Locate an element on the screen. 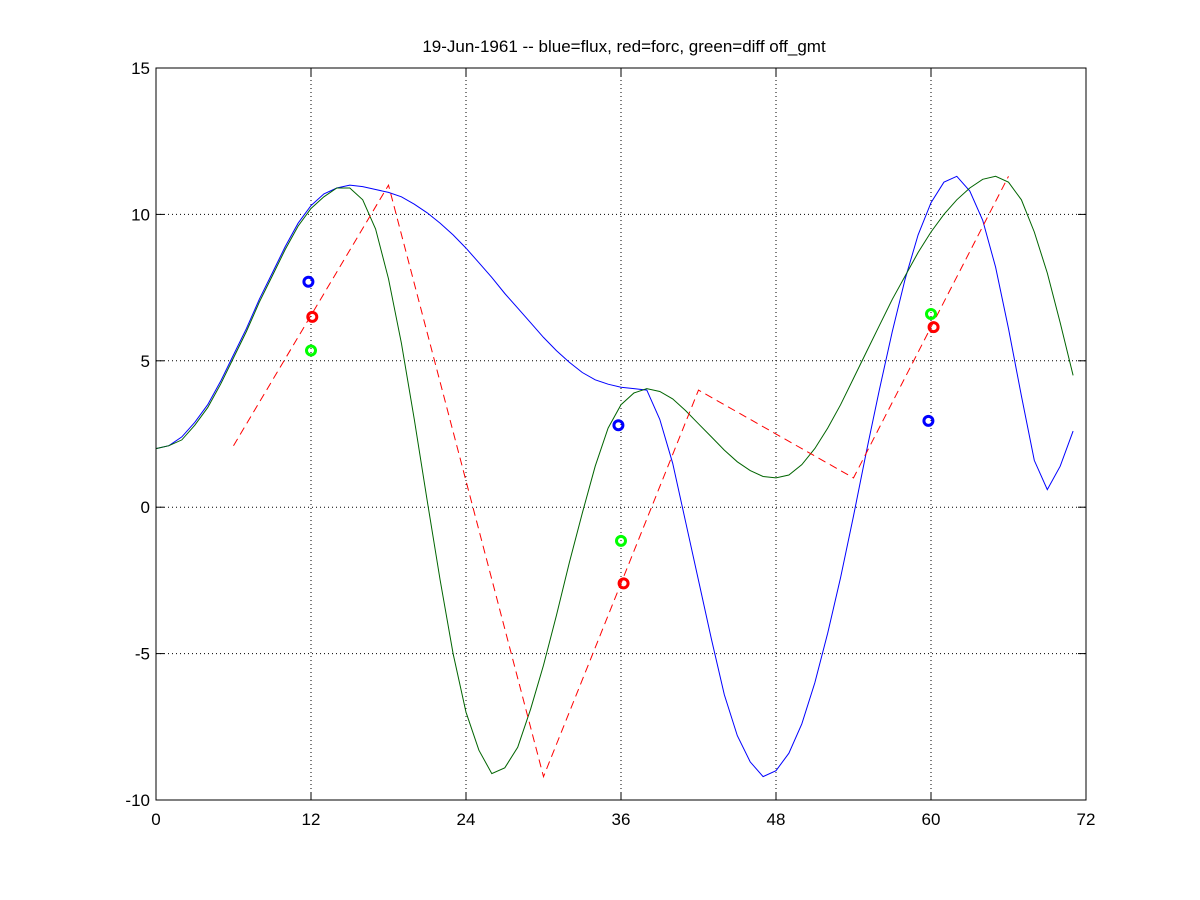 The width and height of the screenshot is (1200, 900). y-tick-label: 0 is located at coordinates (145, 507).